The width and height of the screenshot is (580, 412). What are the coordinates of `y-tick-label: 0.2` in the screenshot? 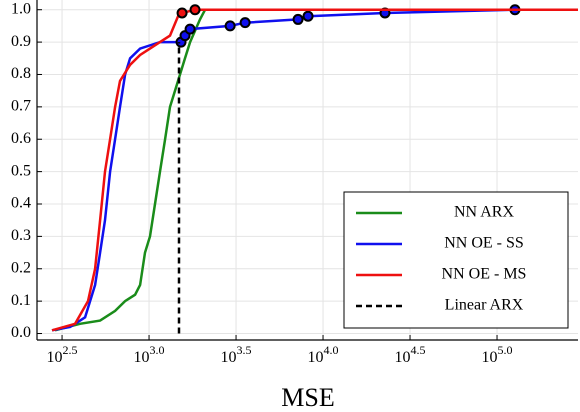 It's located at (21, 267).